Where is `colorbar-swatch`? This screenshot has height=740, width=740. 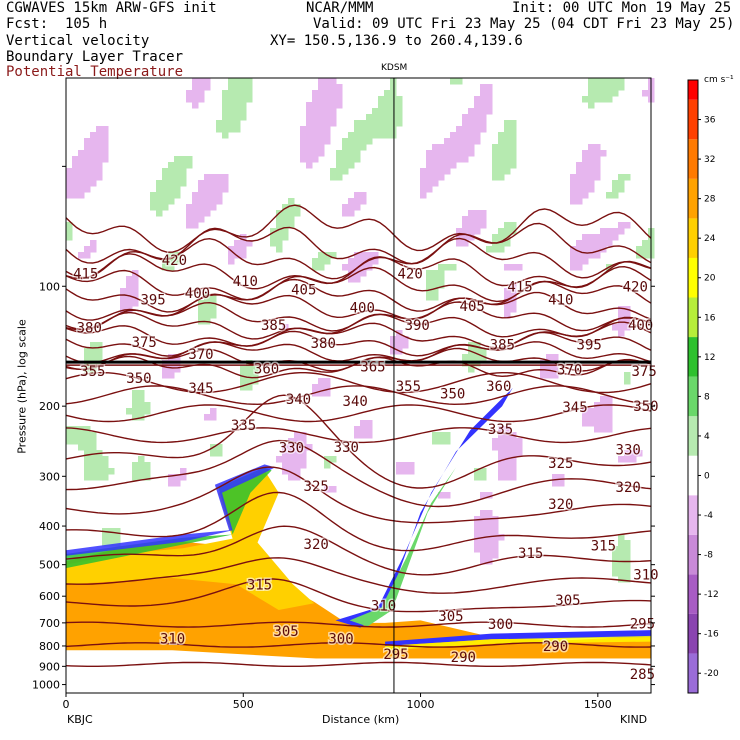 colorbar-swatch is located at coordinates (693, 277).